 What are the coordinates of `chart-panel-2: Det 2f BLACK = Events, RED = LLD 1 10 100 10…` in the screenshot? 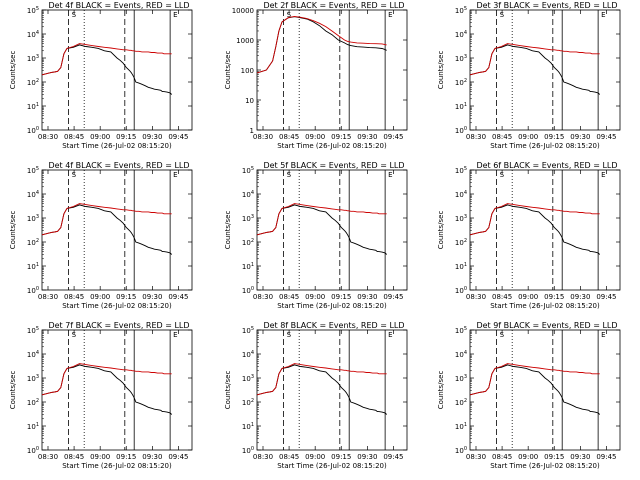 It's located at (316, 75).